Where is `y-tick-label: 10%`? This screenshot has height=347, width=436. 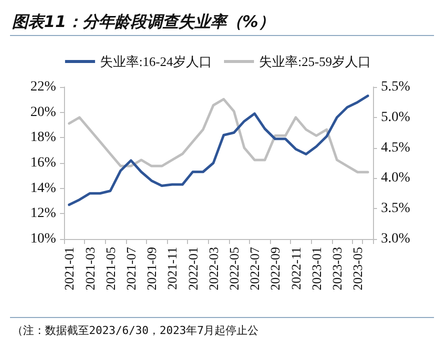
y-tick-label: 10% is located at coordinates (43, 239).